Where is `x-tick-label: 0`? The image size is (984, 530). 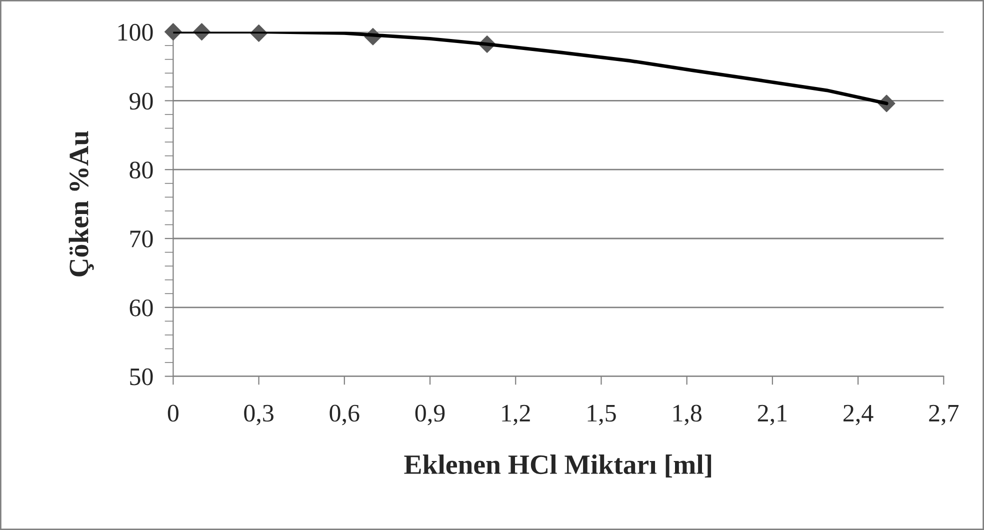 x-tick-label: 0 is located at coordinates (173, 413).